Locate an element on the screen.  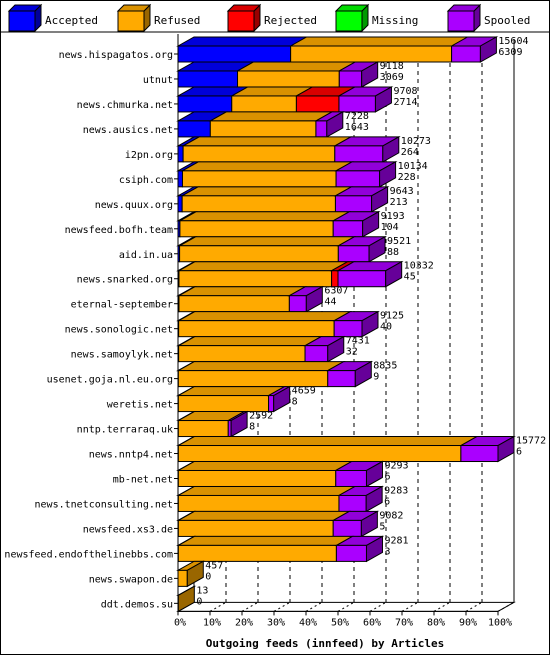
total-value: 9643 is located at coordinates (402, 191).